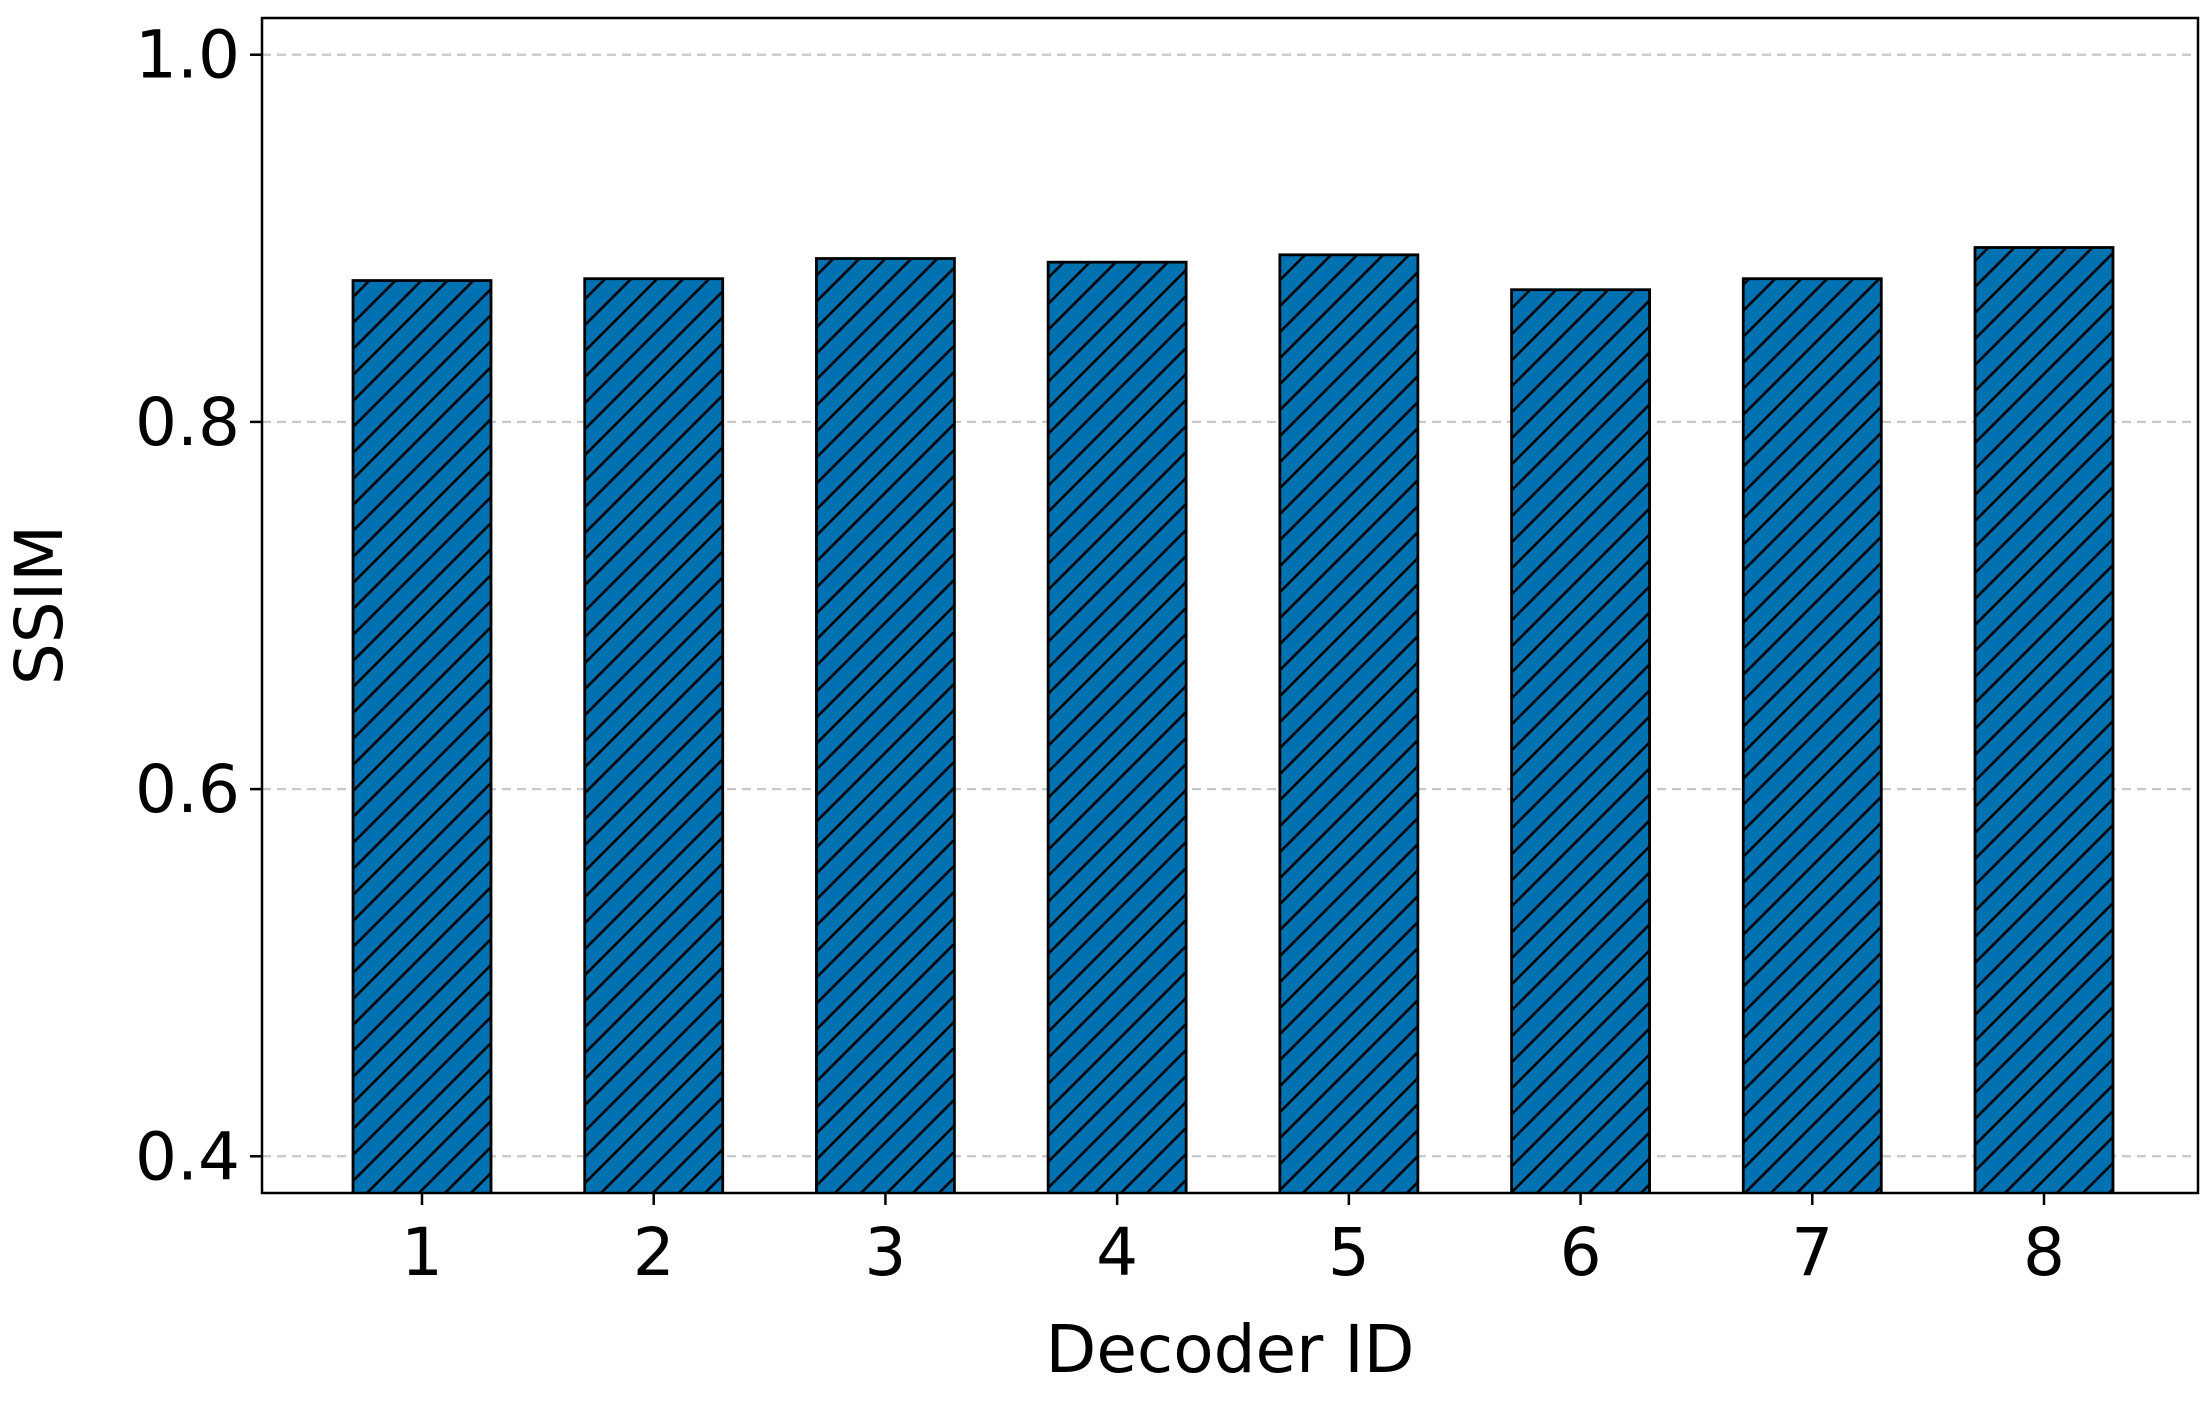 Image resolution: width=2212 pixels, height=1402 pixels. Describe the element at coordinates (187, 422) in the screenshot. I see `y-tick-label: 0.8` at that location.